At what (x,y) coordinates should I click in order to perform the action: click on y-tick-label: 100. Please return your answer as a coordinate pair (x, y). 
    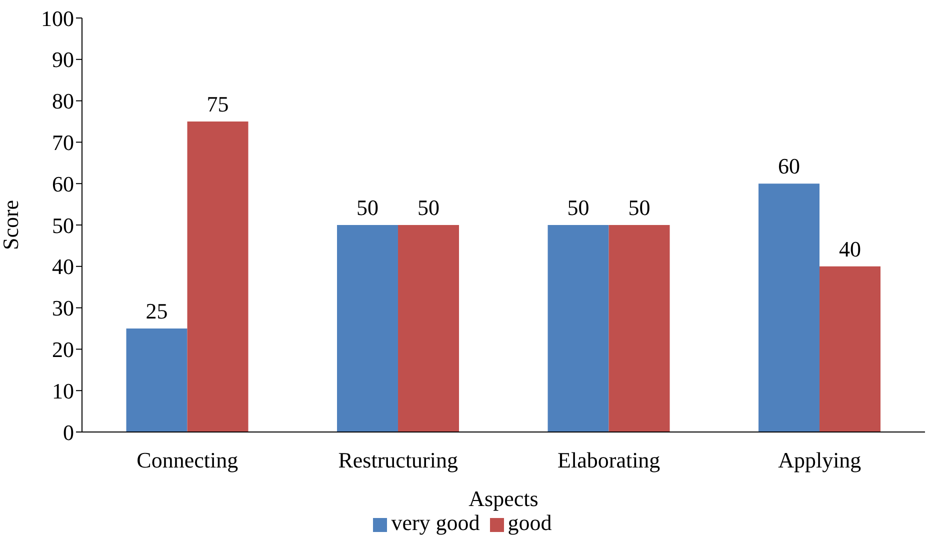
    Looking at the image, I should click on (57, 18).